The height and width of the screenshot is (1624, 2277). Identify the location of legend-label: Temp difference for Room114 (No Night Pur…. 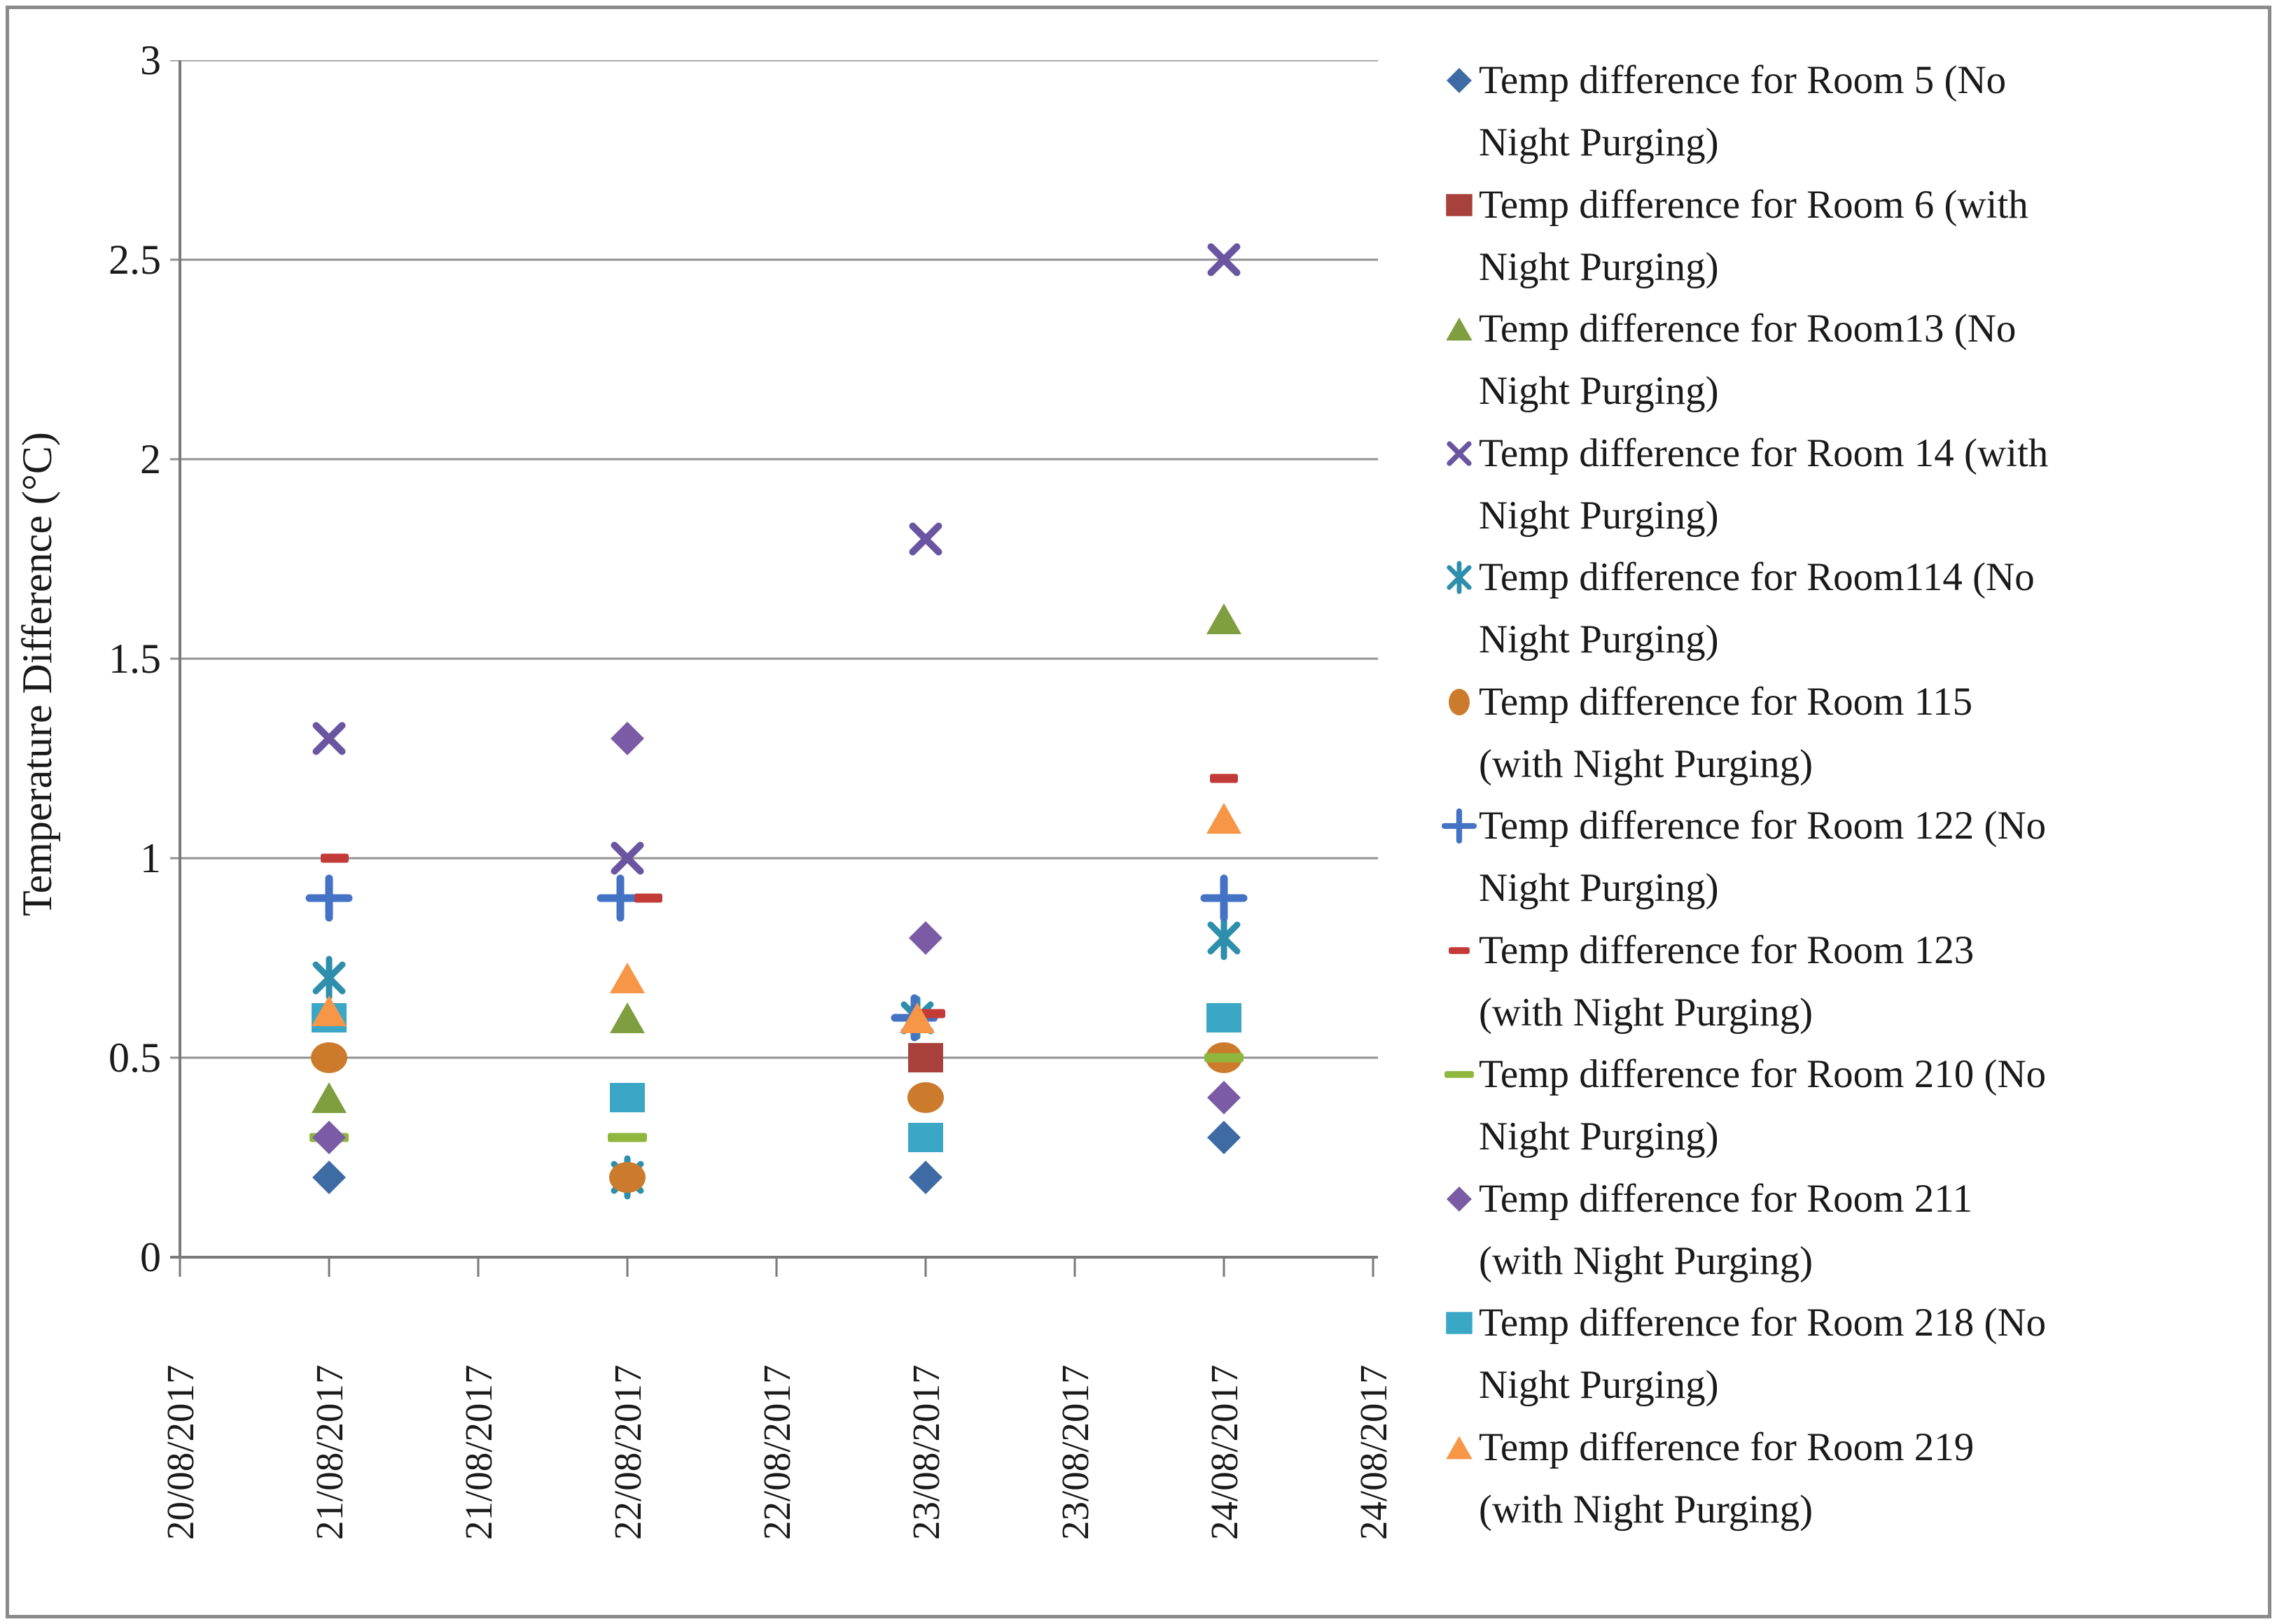
(1870, 608).